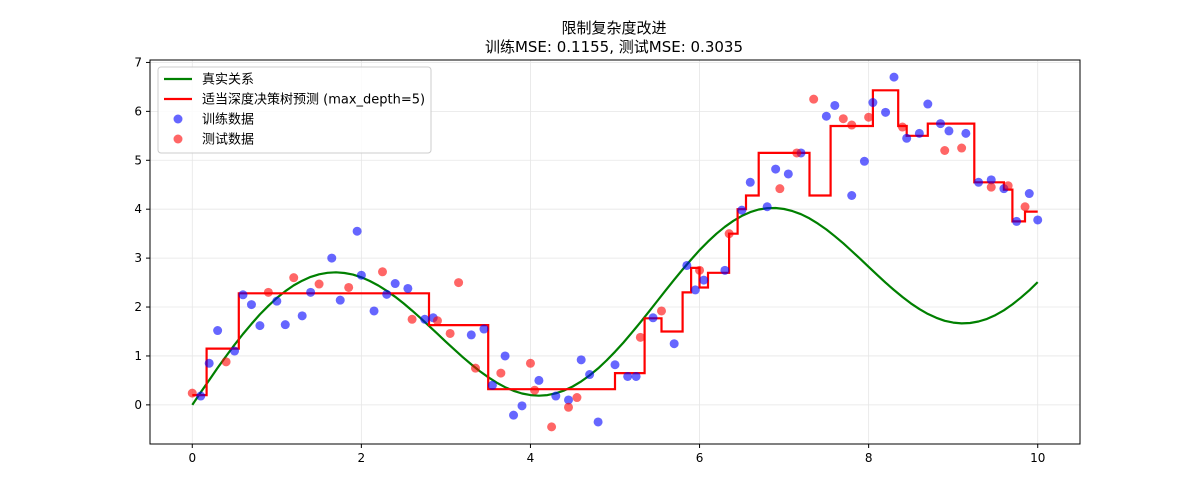 Image resolution: width=1200 pixels, height=504 pixels. Describe the element at coordinates (228, 140) in the screenshot. I see `legend-label: 测试数据` at that location.